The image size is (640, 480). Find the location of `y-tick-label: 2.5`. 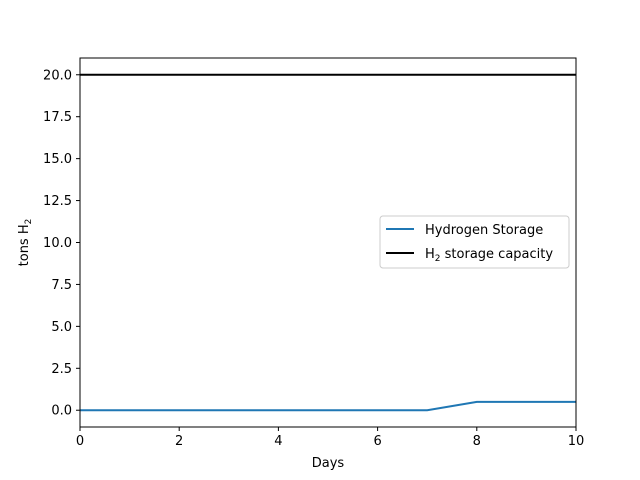

y-tick-label: 2.5 is located at coordinates (61, 369).